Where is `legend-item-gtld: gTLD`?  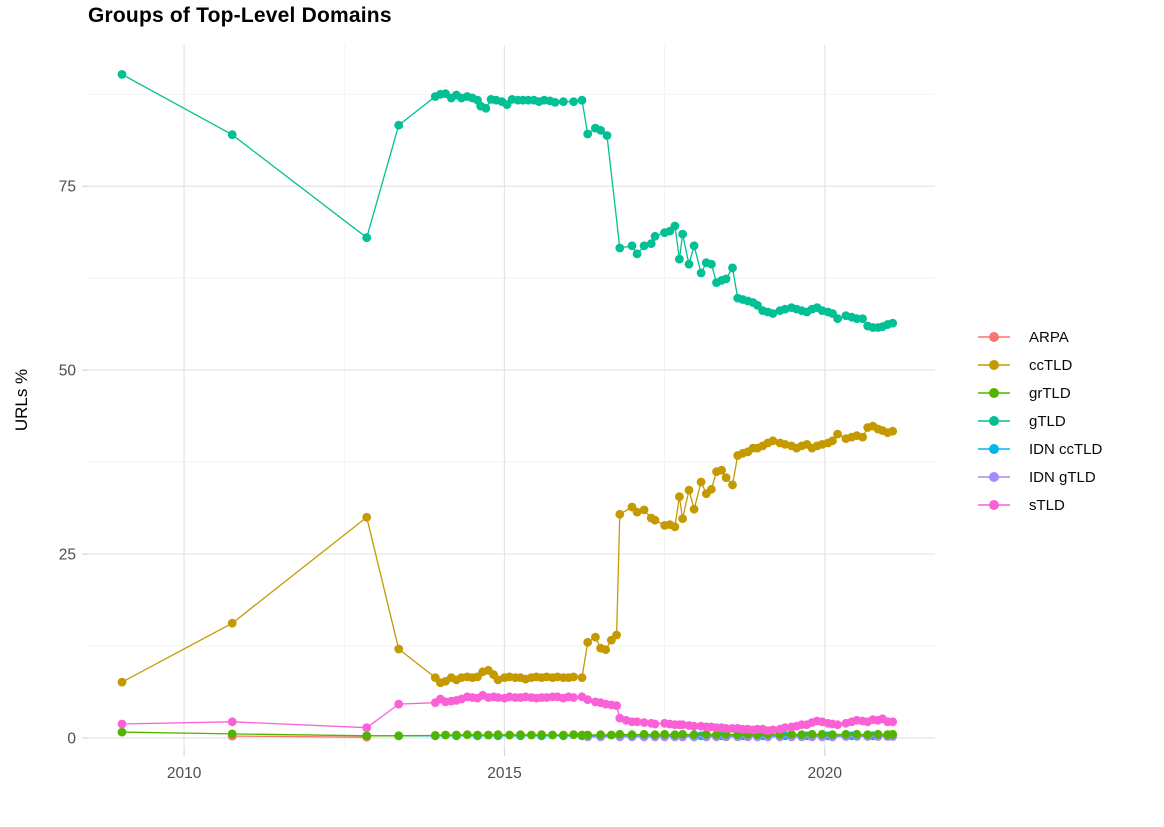
legend-item-gtld: gTLD is located at coordinates (1039, 421).